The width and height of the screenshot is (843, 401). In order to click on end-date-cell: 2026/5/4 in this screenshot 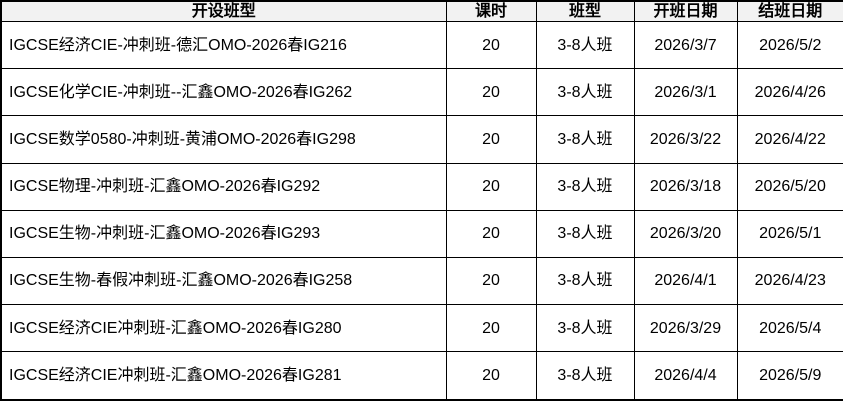, I will do `click(789, 328)`.